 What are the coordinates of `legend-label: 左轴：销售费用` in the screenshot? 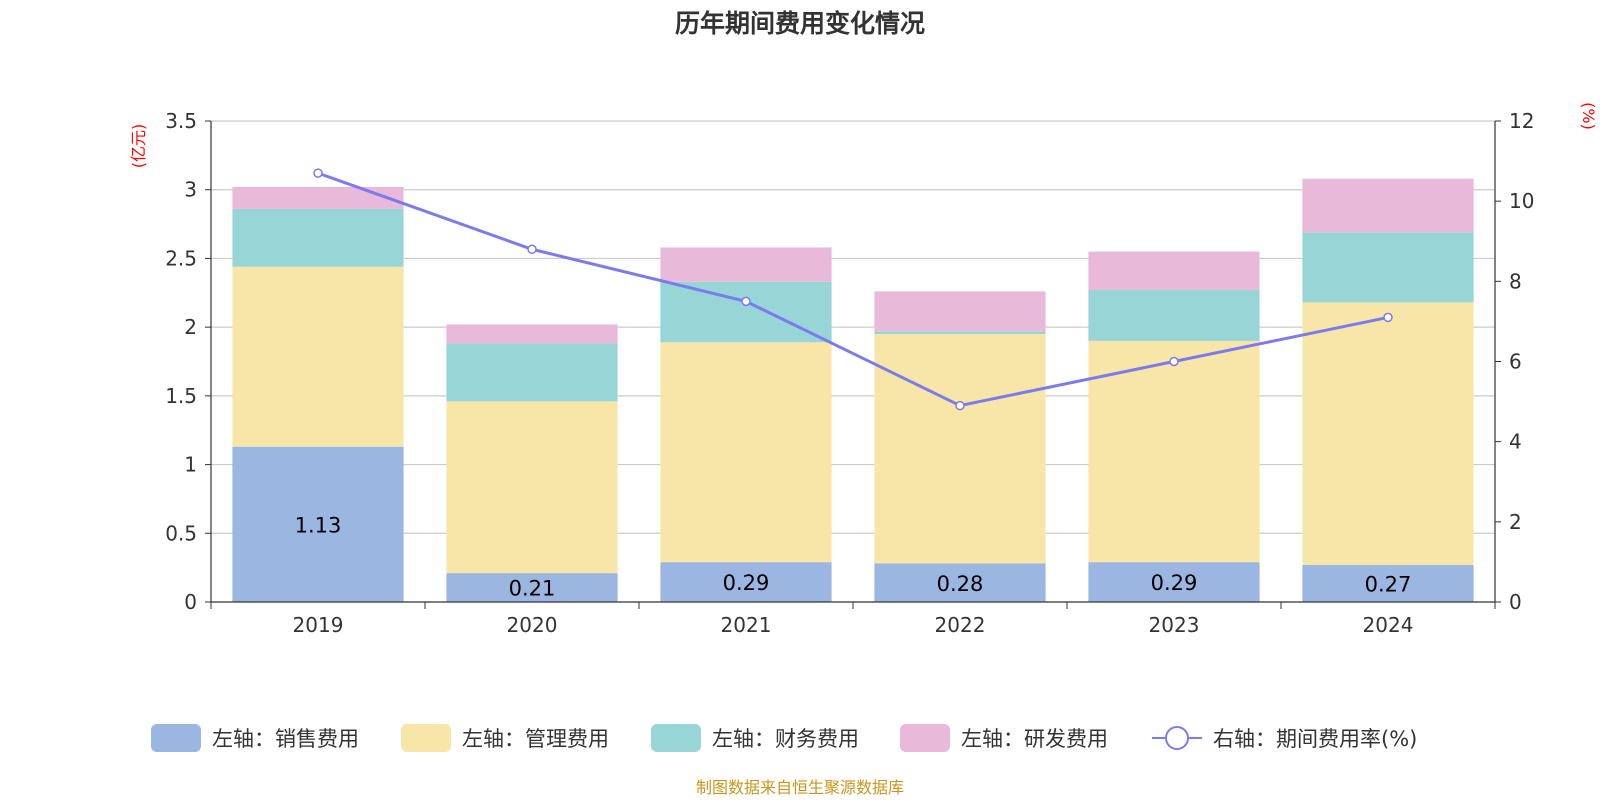 It's located at (285, 739).